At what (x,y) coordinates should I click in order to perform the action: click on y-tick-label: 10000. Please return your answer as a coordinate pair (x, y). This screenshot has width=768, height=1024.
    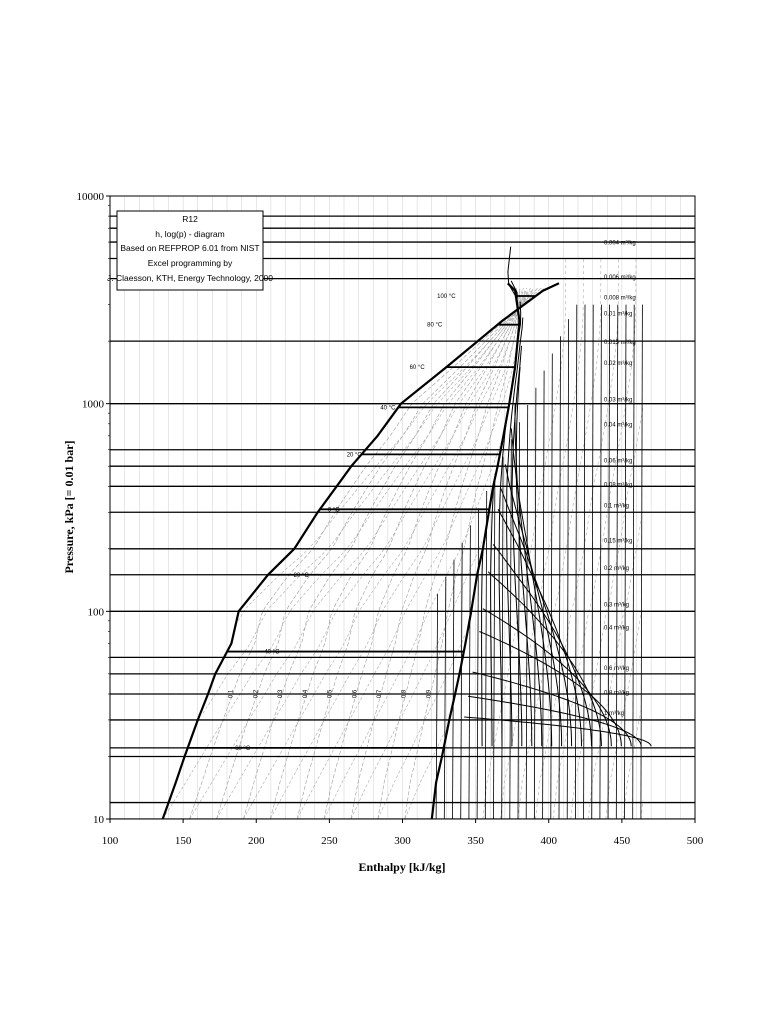
    Looking at the image, I should click on (91, 197).